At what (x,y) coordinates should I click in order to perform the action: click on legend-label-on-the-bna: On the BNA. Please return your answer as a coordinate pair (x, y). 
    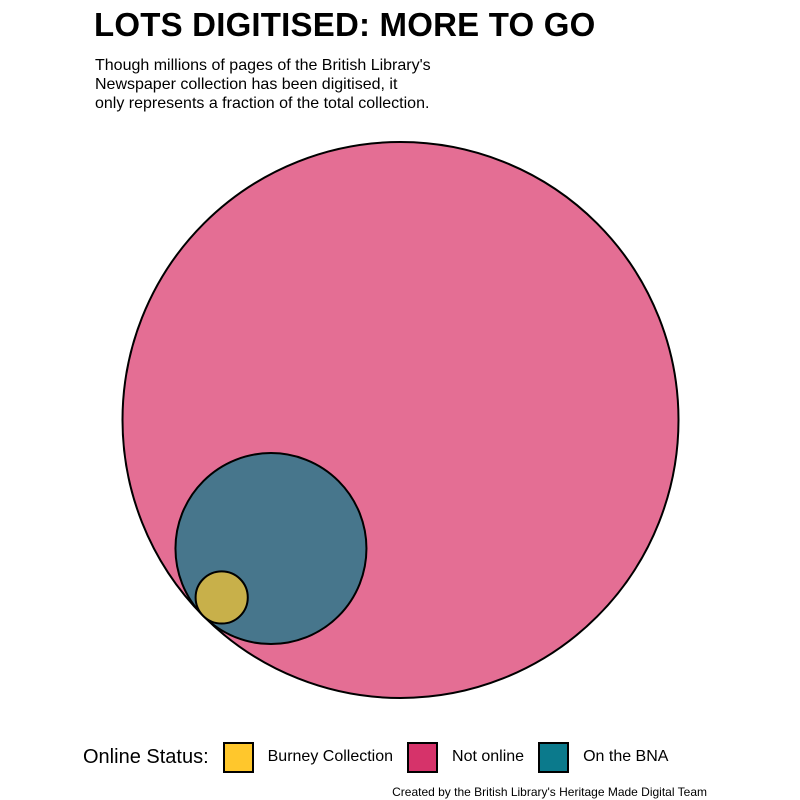
    Looking at the image, I should click on (626, 756).